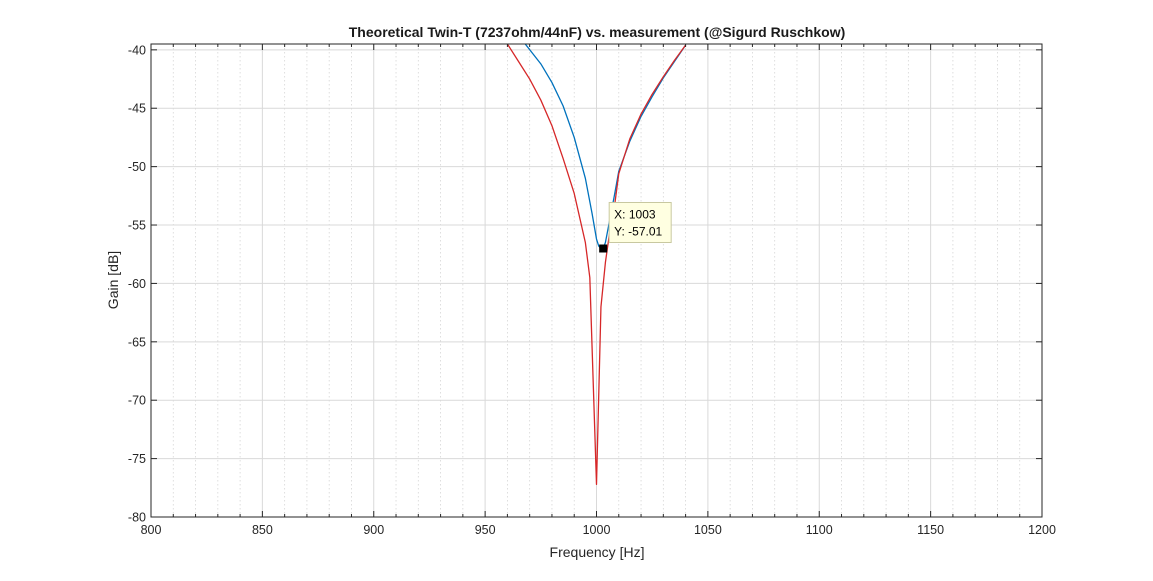 Image resolution: width=1153 pixels, height=581 pixels. What do you see at coordinates (1042, 530) in the screenshot?
I see `x-tick-label: 1200` at bounding box center [1042, 530].